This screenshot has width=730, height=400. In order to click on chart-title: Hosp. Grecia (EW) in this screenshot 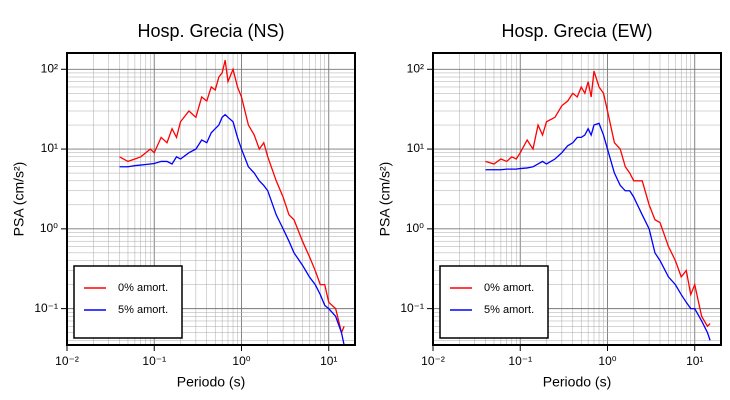, I will do `click(576, 31)`.